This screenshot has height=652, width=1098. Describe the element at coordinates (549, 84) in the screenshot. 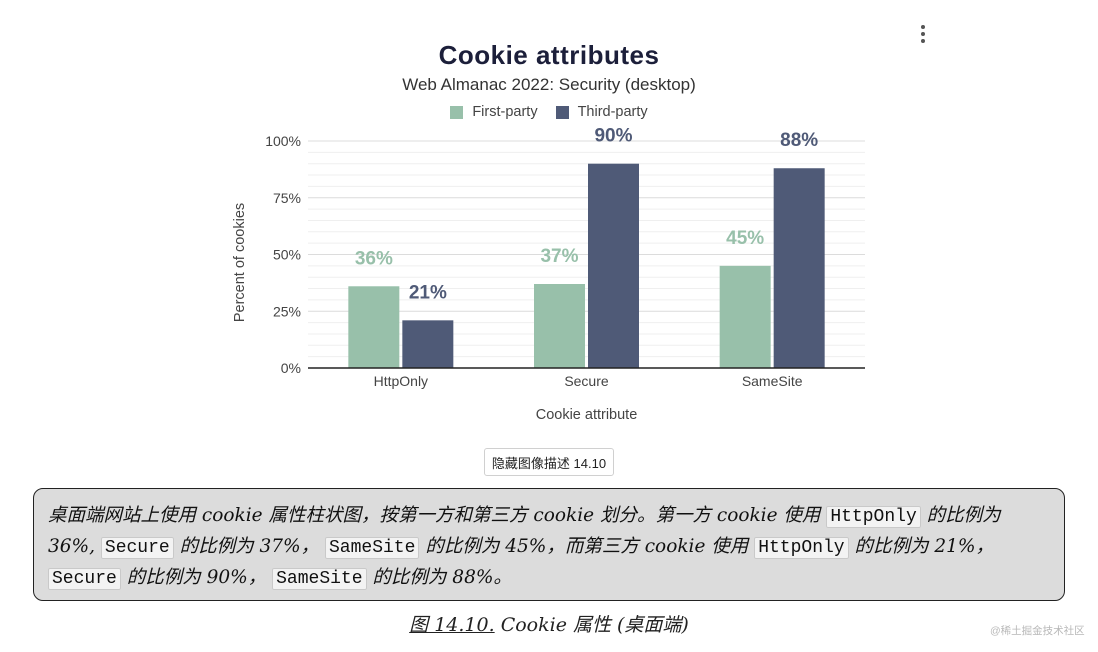

I see `chart-subtitle: Web Almanac 2022: Security (desktop)` at that location.